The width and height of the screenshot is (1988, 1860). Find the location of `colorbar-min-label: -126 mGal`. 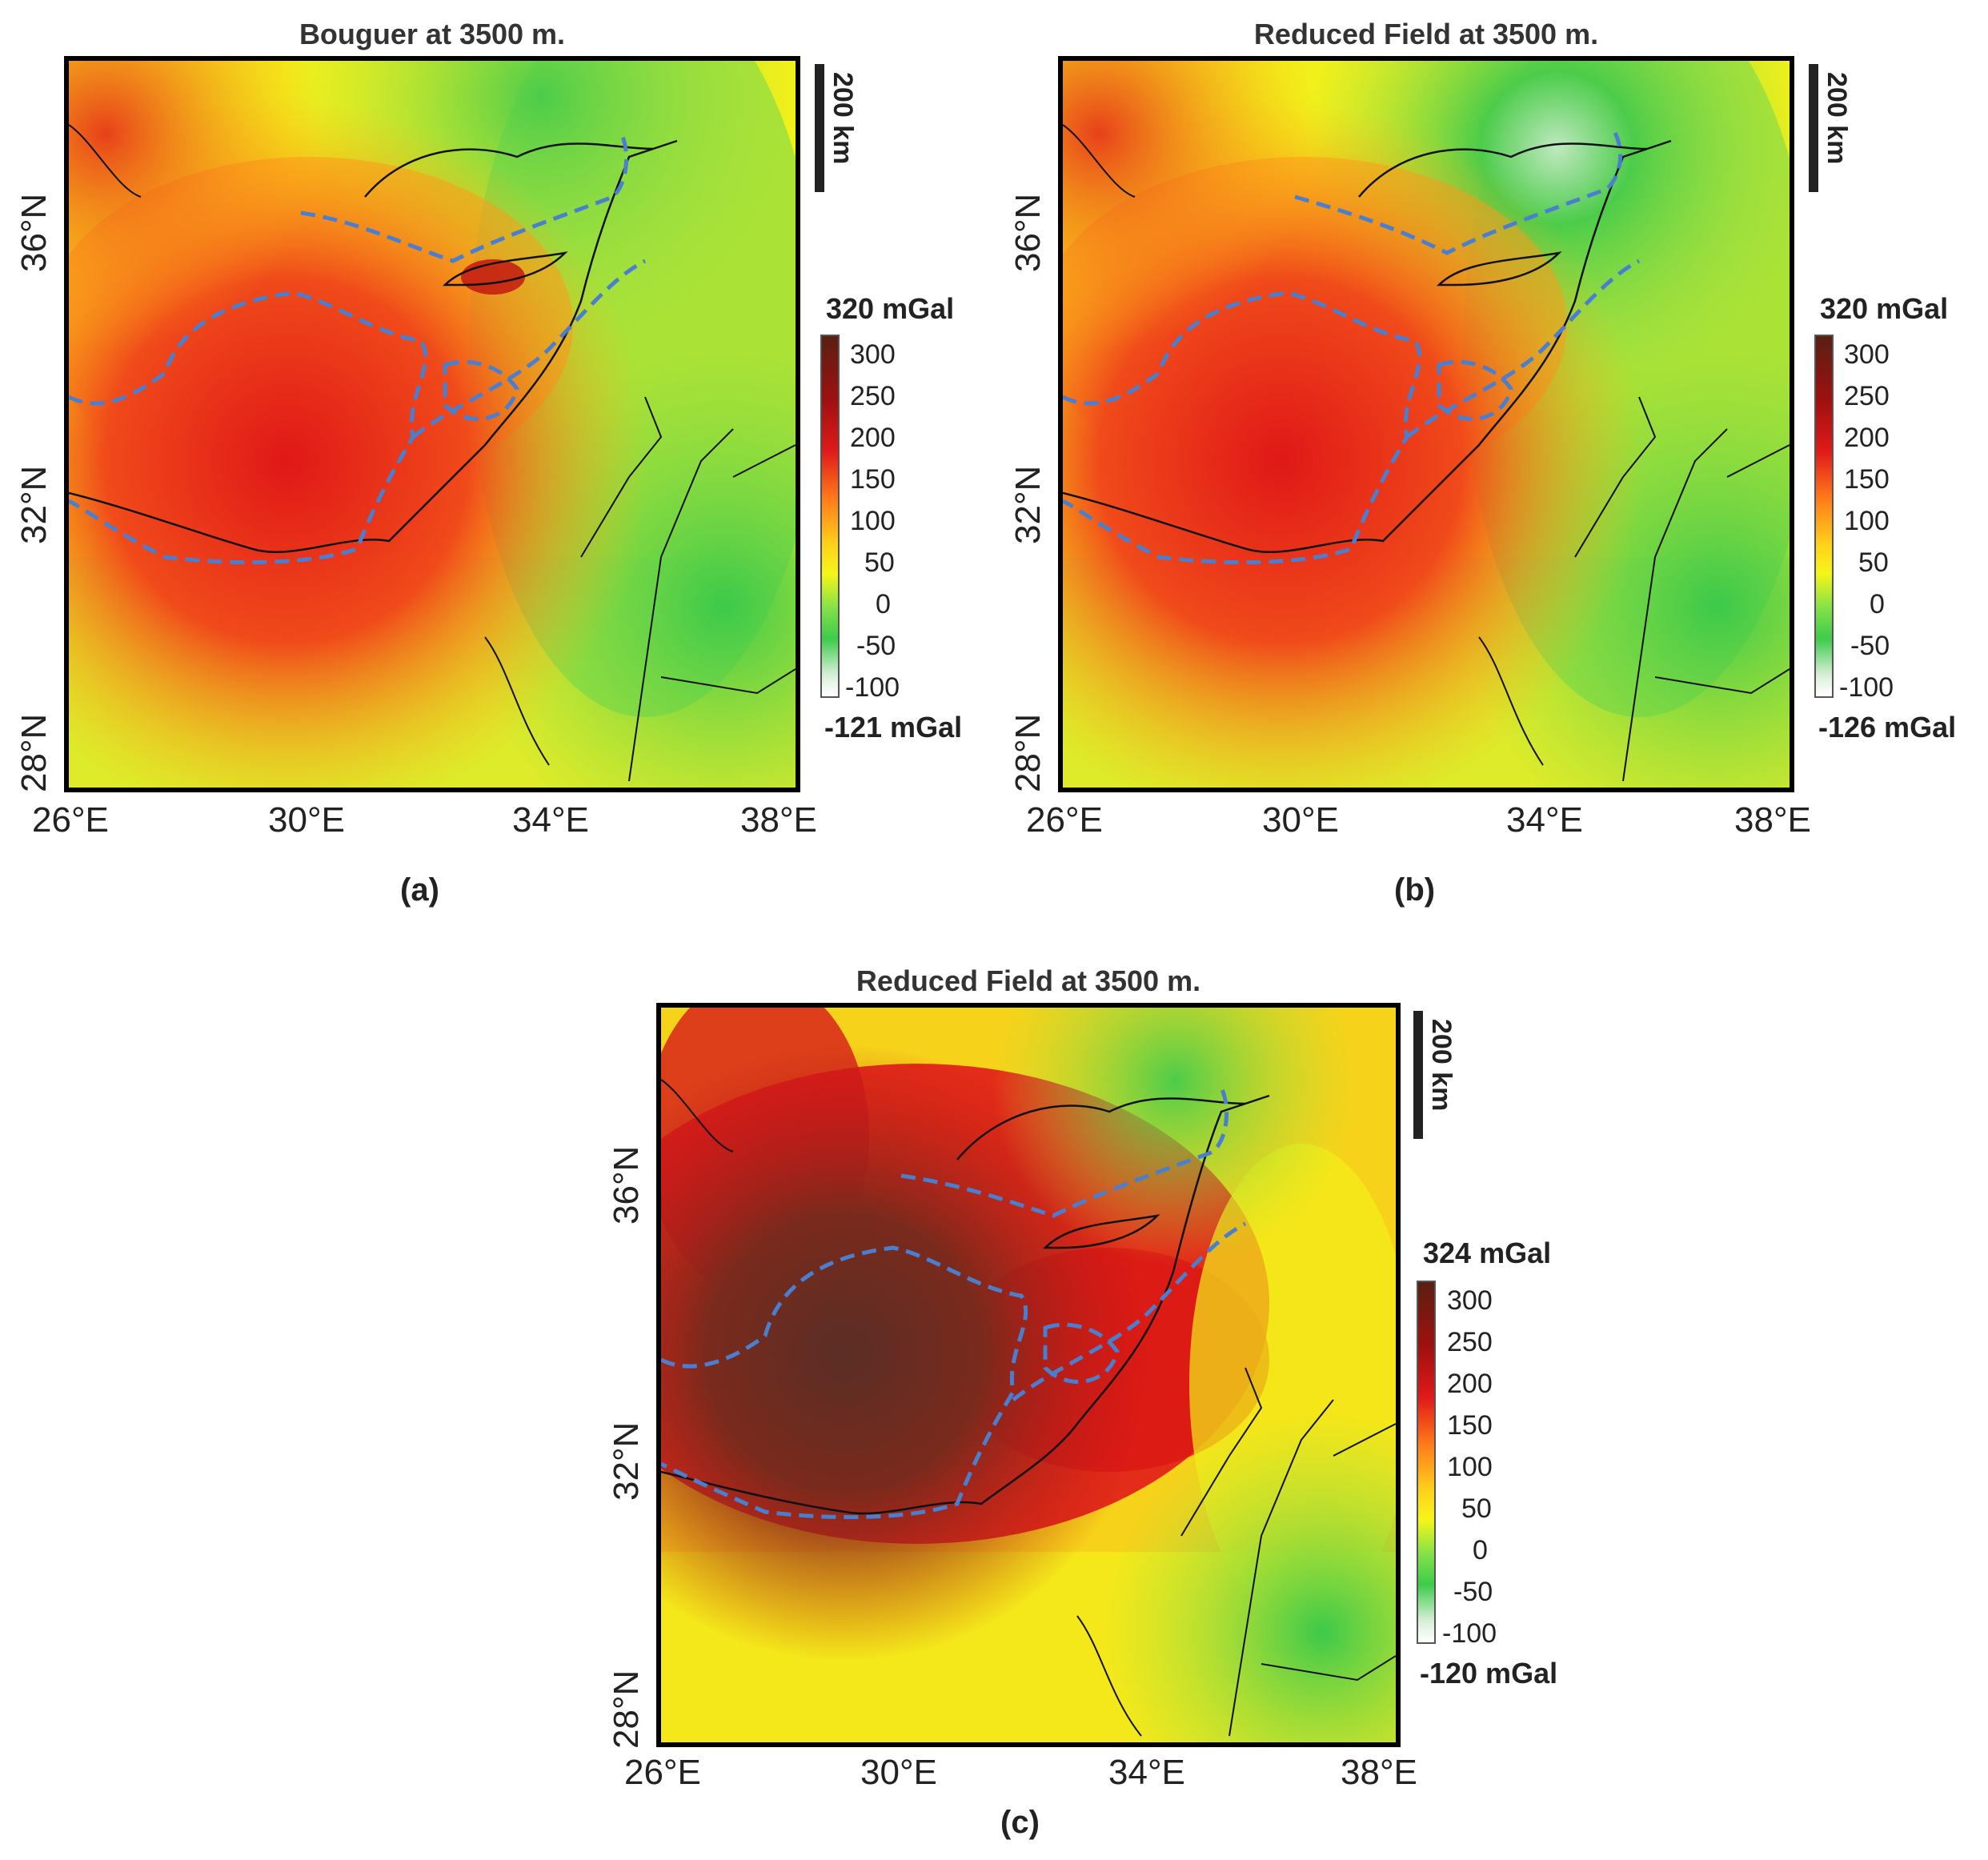

colorbar-min-label: -126 mGal is located at coordinates (1888, 727).